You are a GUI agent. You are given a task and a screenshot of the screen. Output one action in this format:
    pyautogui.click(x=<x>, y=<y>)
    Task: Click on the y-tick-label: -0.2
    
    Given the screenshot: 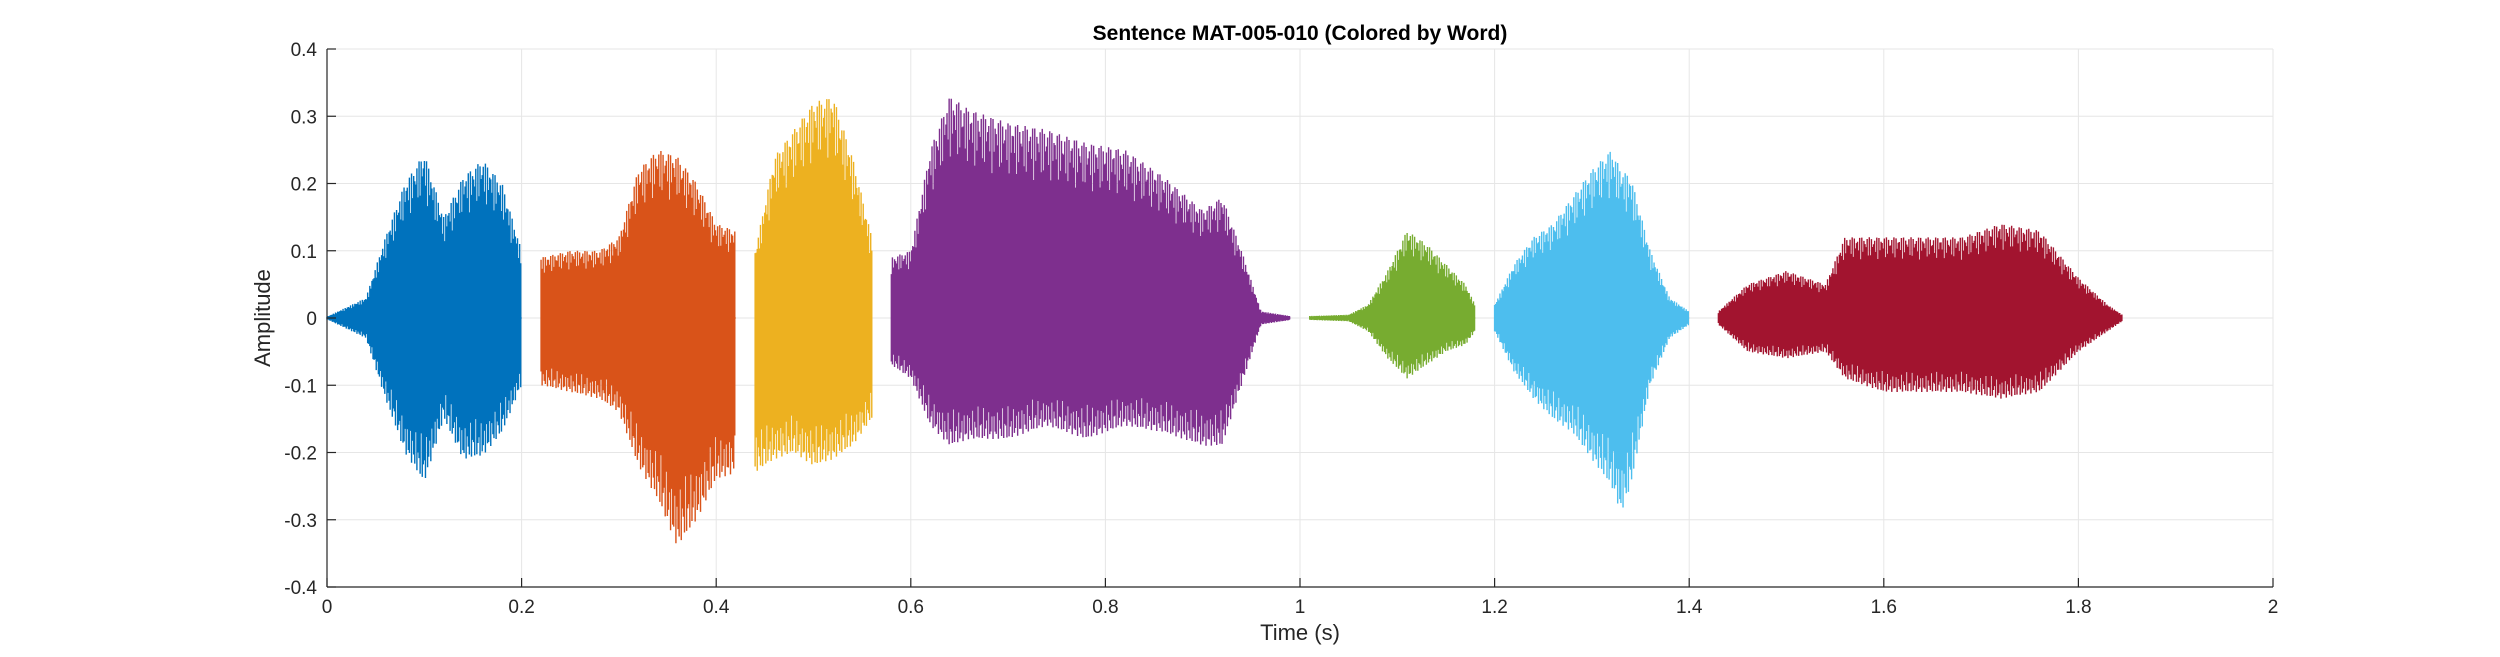 What is the action you would take?
    pyautogui.click(x=300, y=454)
    